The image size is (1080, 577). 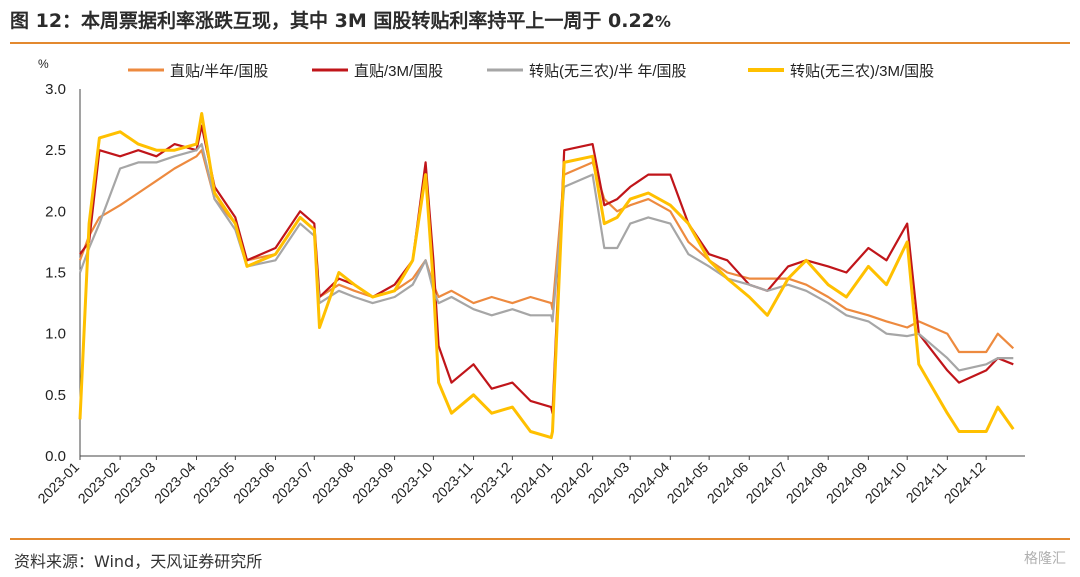 I want to click on x-tick-label: 2024-09, so click(x=847, y=483).